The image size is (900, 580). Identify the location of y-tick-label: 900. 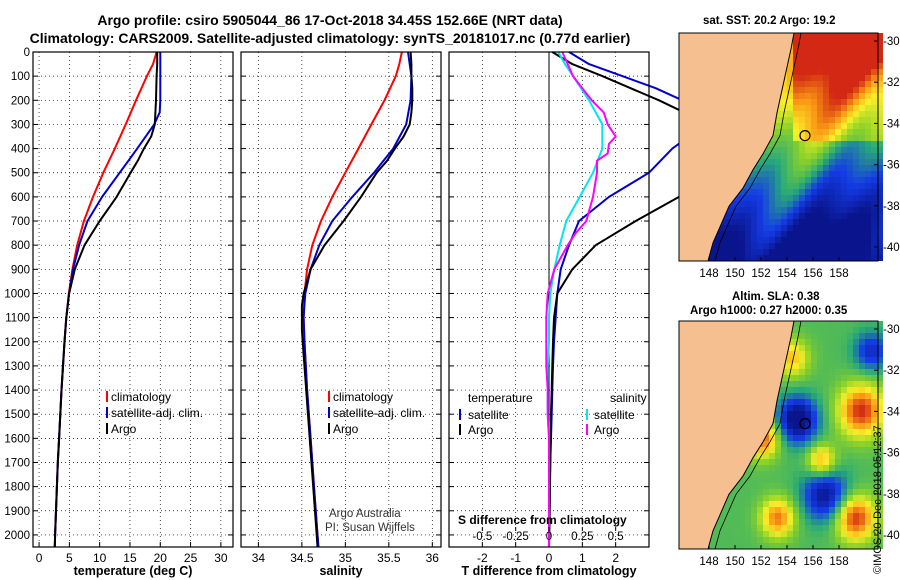
(20, 270).